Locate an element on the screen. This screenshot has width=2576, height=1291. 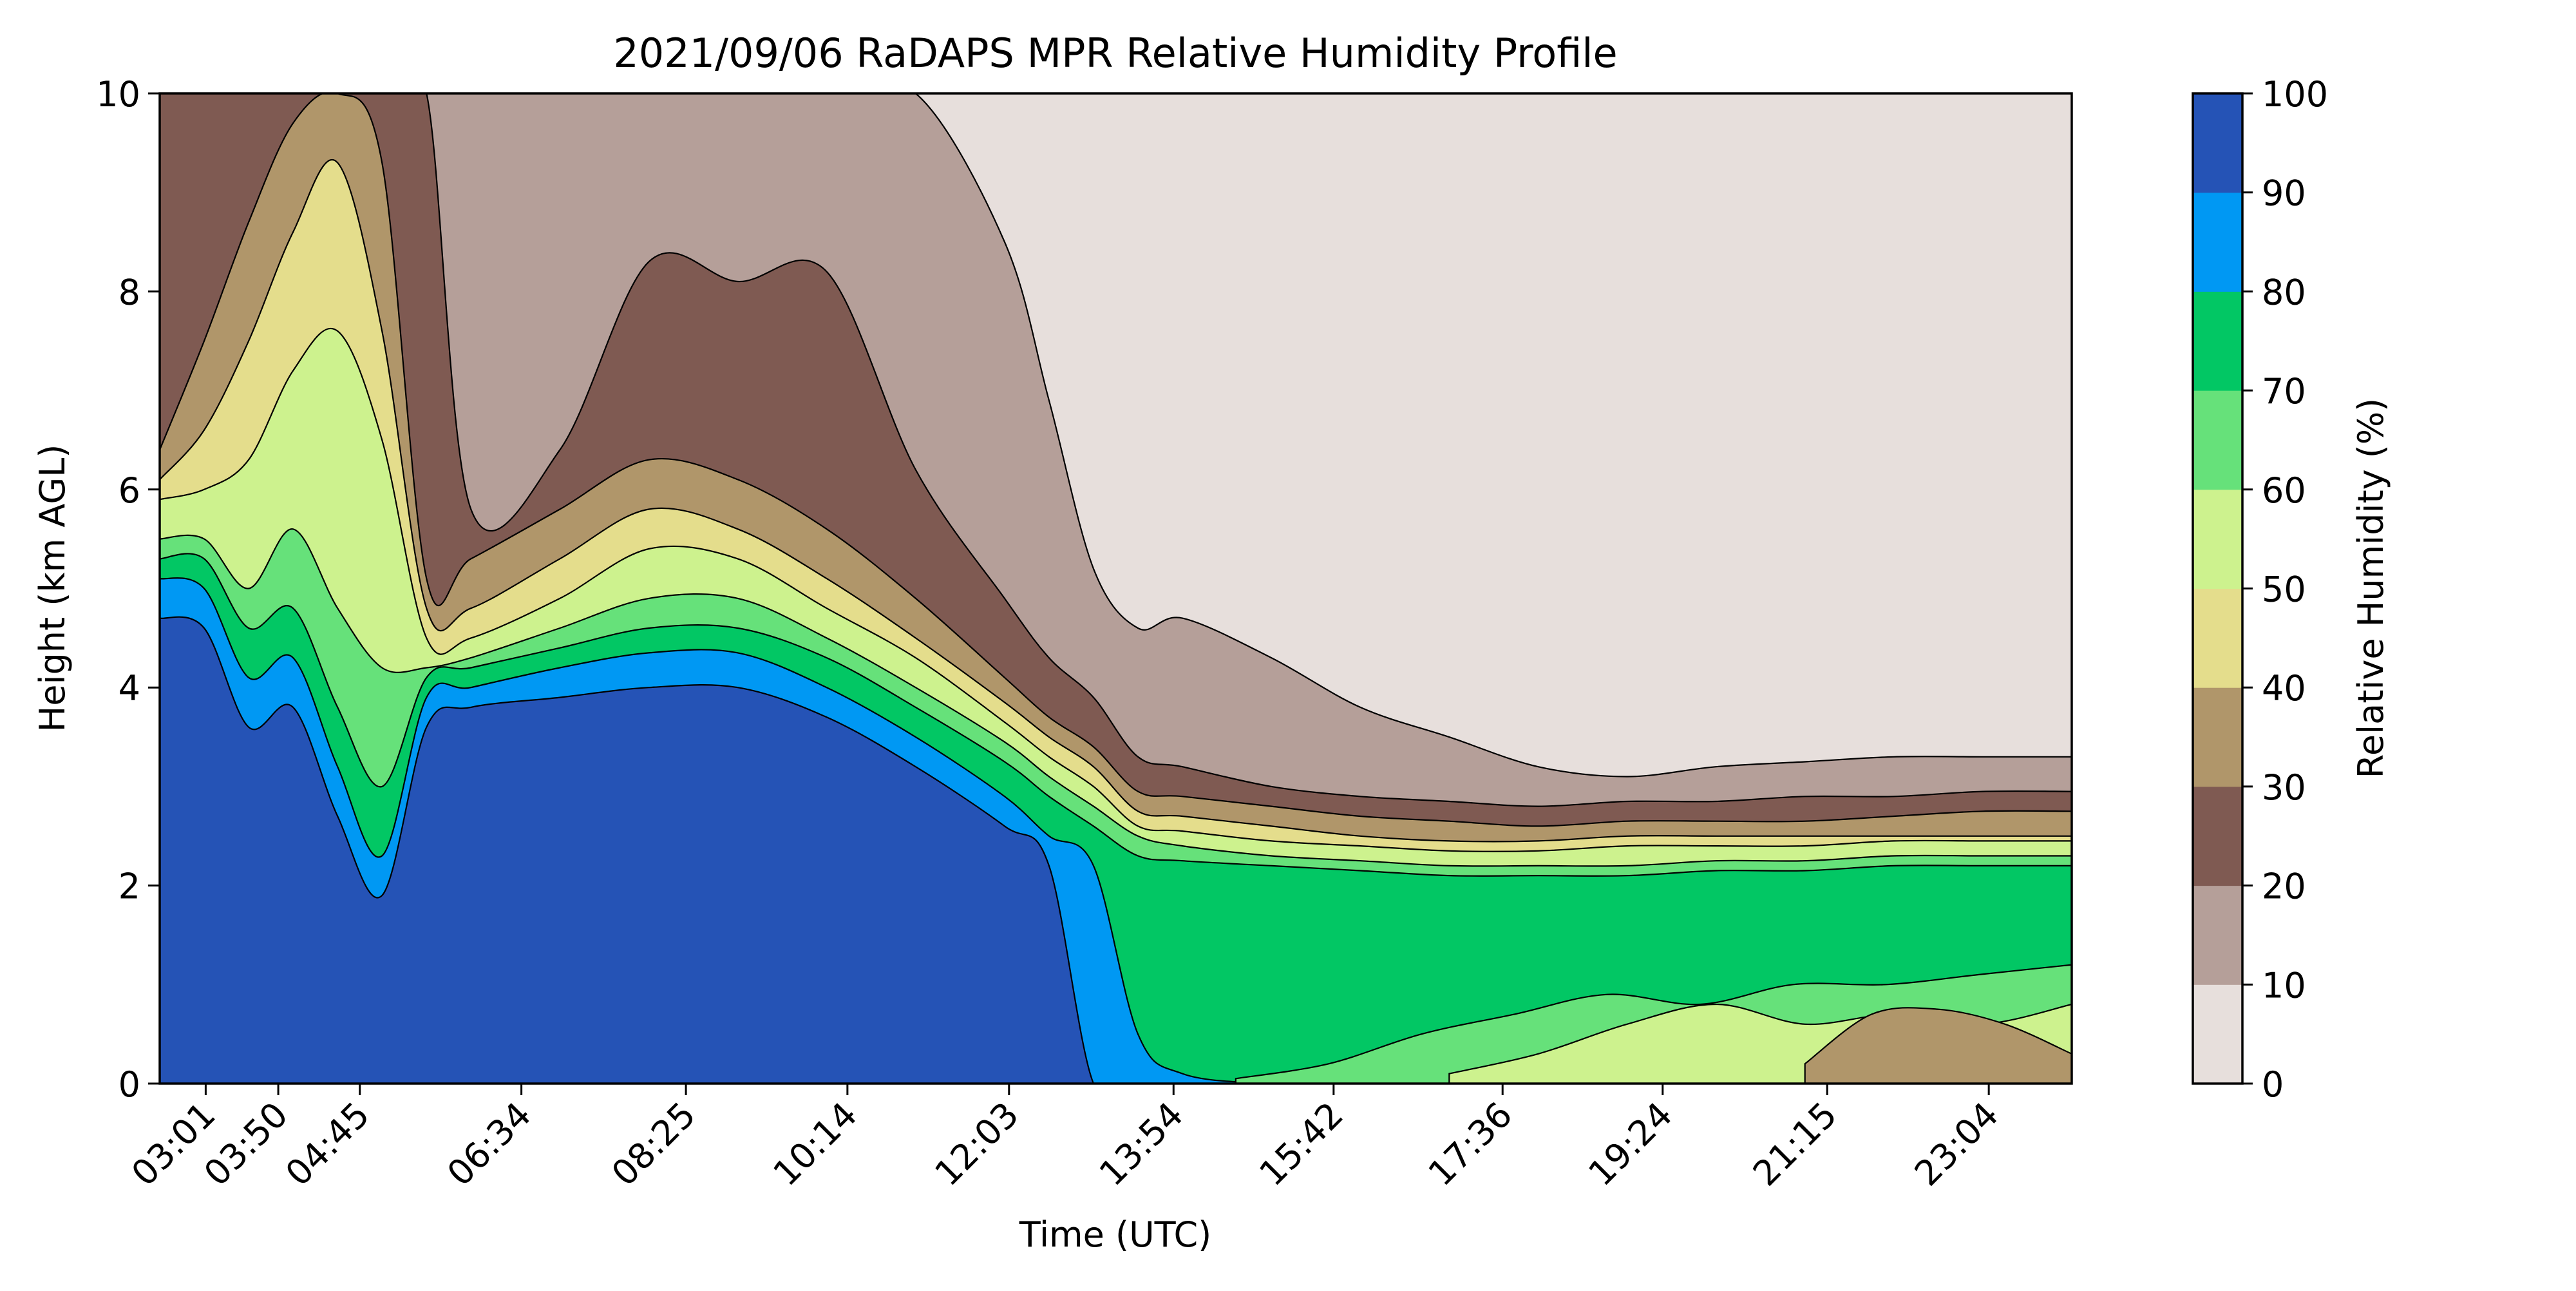
colorbar-tick-label: 10 is located at coordinates (2284, 985).